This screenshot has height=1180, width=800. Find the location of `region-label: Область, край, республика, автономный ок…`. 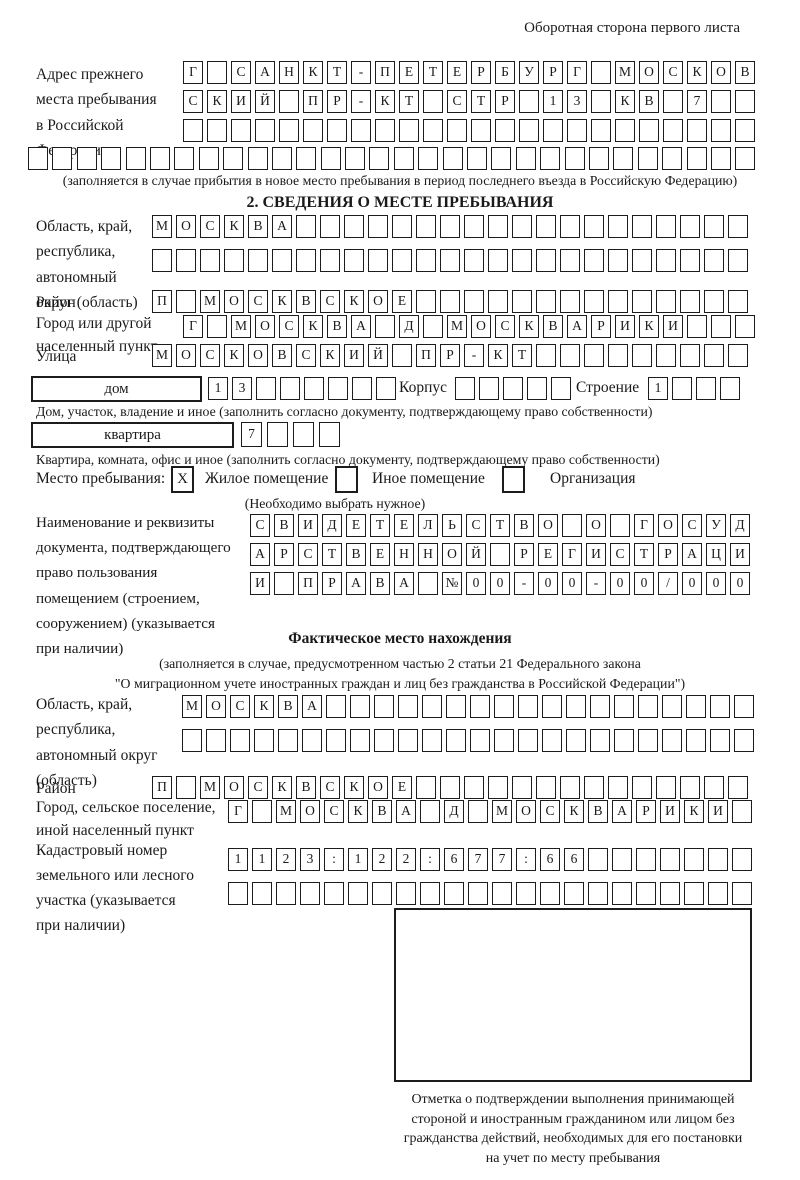

region-label: Область, край, республика, автономный ок… is located at coordinates (87, 265).